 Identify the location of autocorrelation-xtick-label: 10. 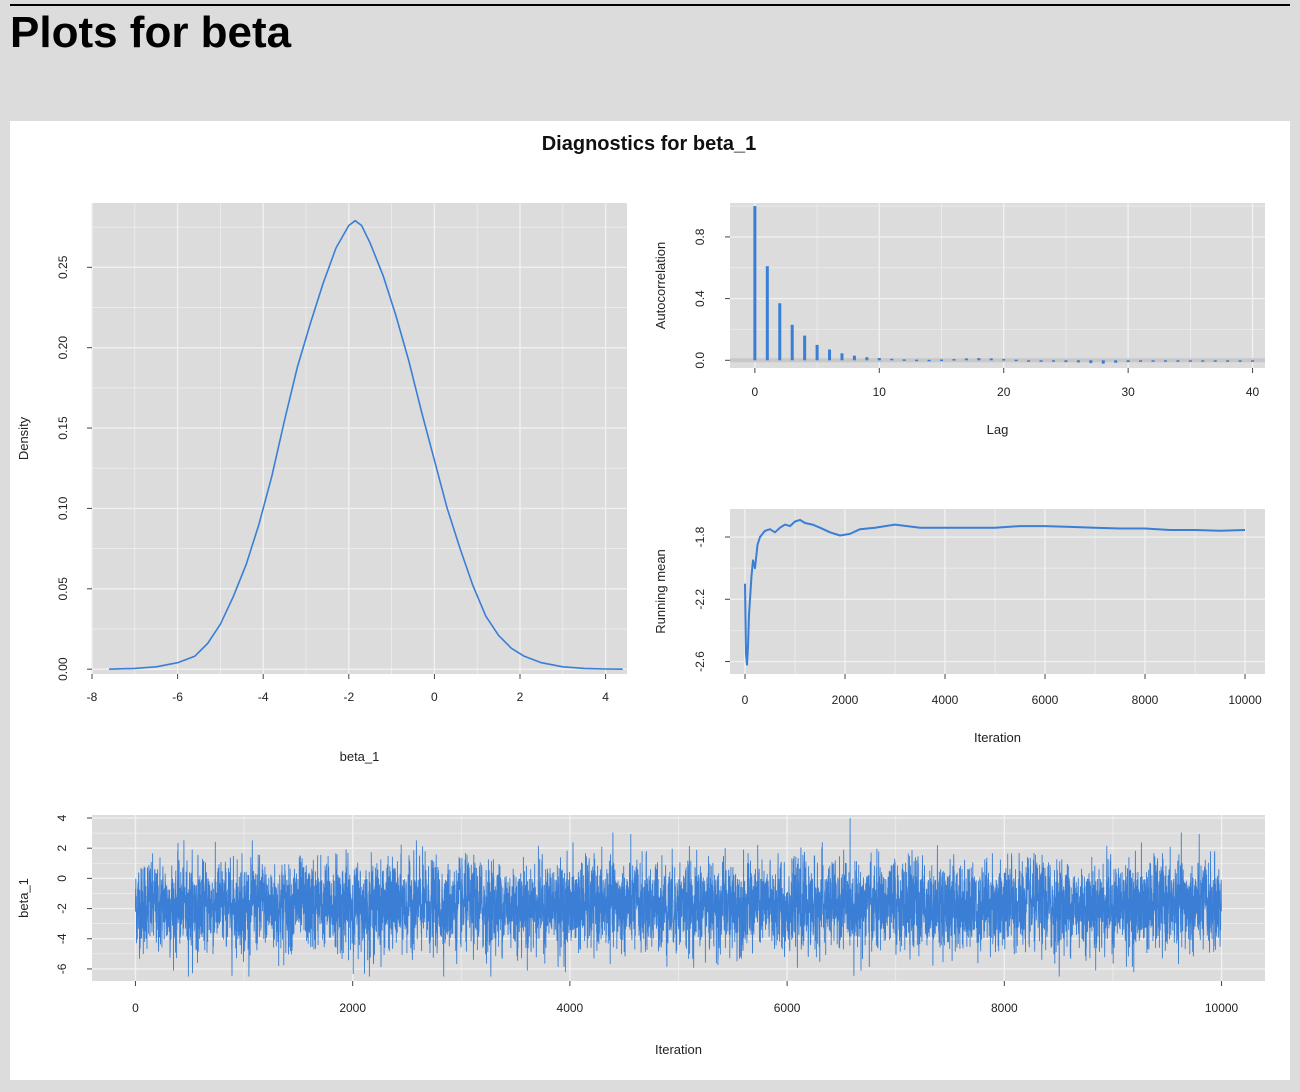
(880, 392).